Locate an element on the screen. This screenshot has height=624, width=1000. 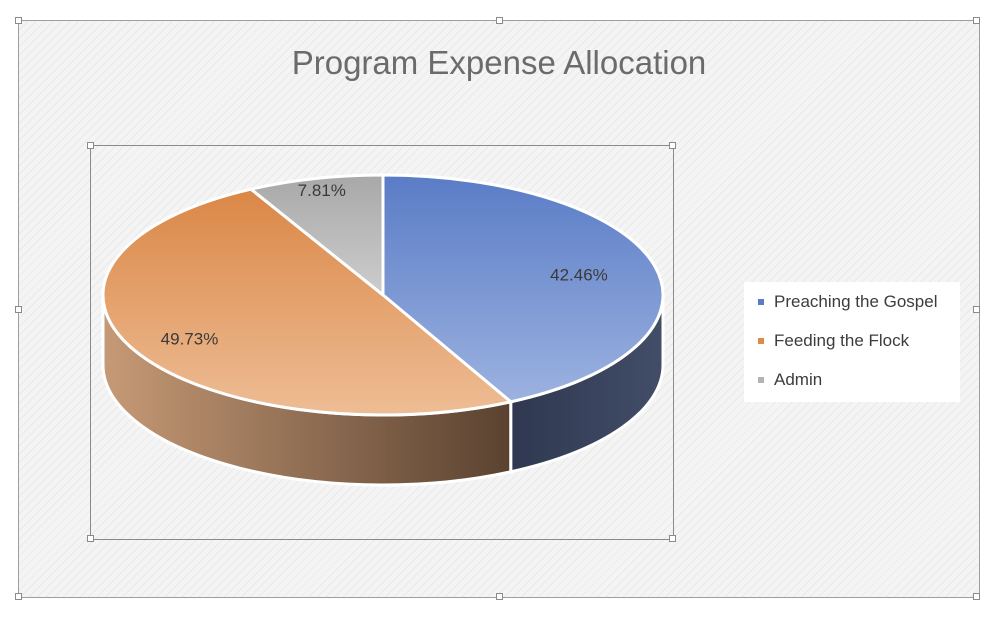
pie-slice-preaching-the-gospel is located at coordinates (523, 288).